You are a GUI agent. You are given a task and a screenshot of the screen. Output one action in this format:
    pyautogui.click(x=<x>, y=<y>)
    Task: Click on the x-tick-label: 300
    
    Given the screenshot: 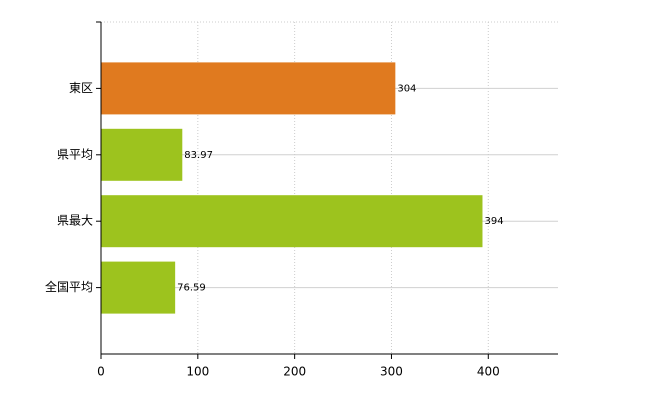 What is the action you would take?
    pyautogui.click(x=391, y=372)
    